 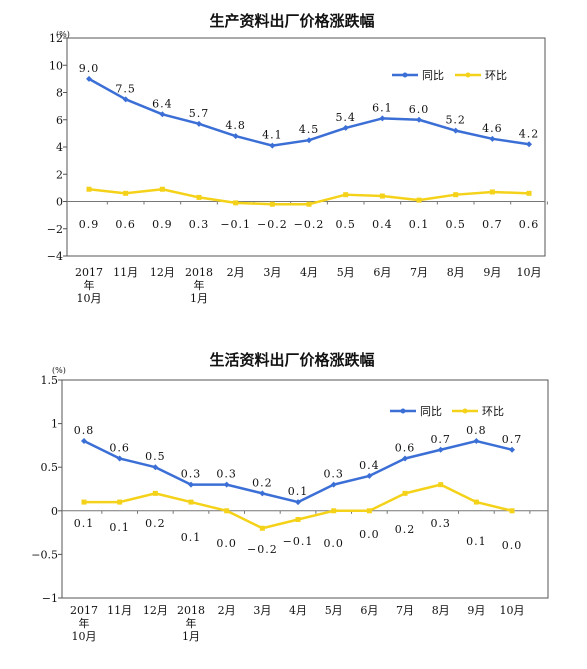 I want to click on data-label-yoy: 7.5, so click(x=125, y=88).